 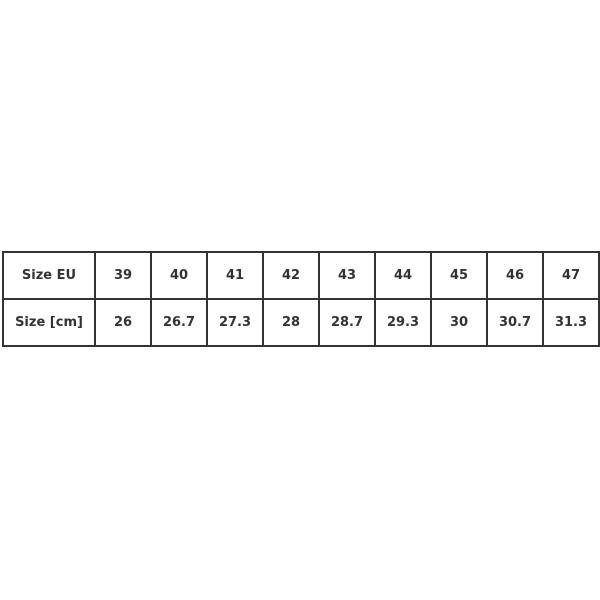 What do you see at coordinates (123, 275) in the screenshot?
I see `table-cell: 39` at bounding box center [123, 275].